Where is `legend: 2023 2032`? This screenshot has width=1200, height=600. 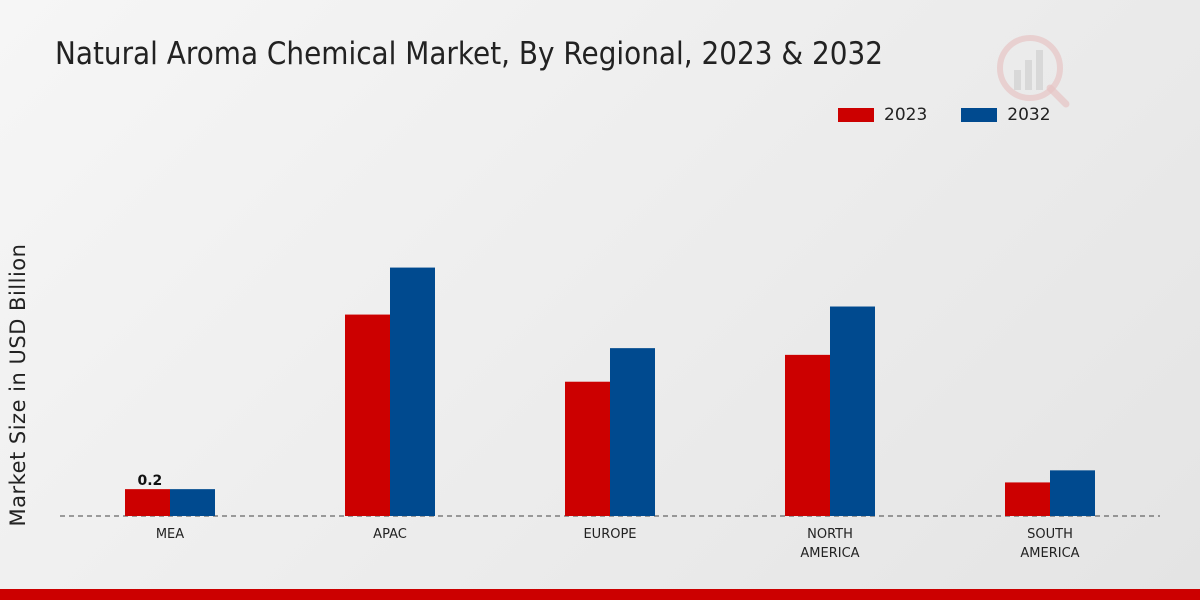 legend: 2023 2032 is located at coordinates (944, 115).